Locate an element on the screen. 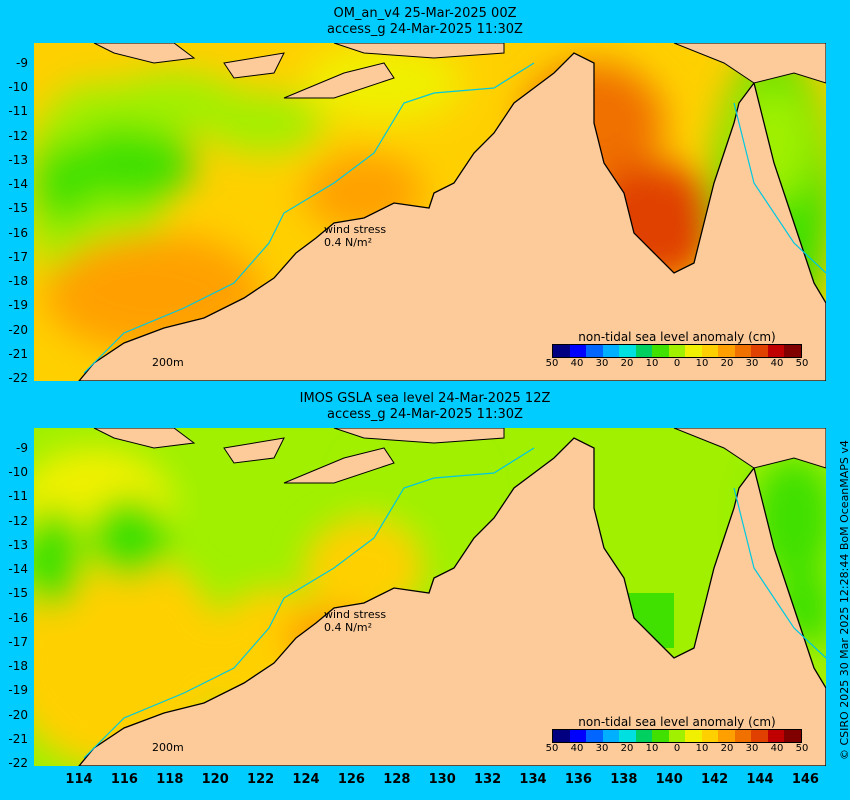 This screenshot has height=800, width=850. top-panel-title: OM_an_v4 25-Mar-2025 00Z is located at coordinates (425, 13).